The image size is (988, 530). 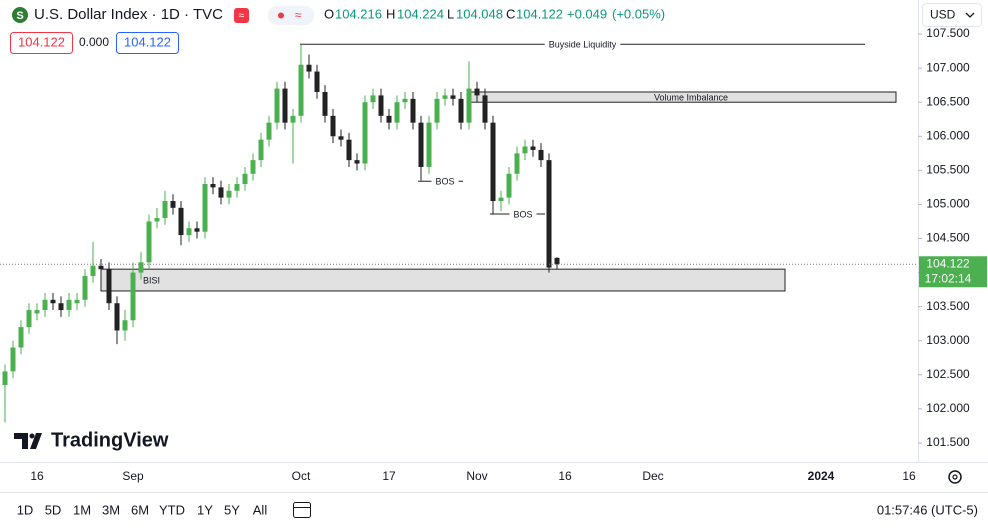 I want to click on y-tick-label: 105.500, so click(x=948, y=170).